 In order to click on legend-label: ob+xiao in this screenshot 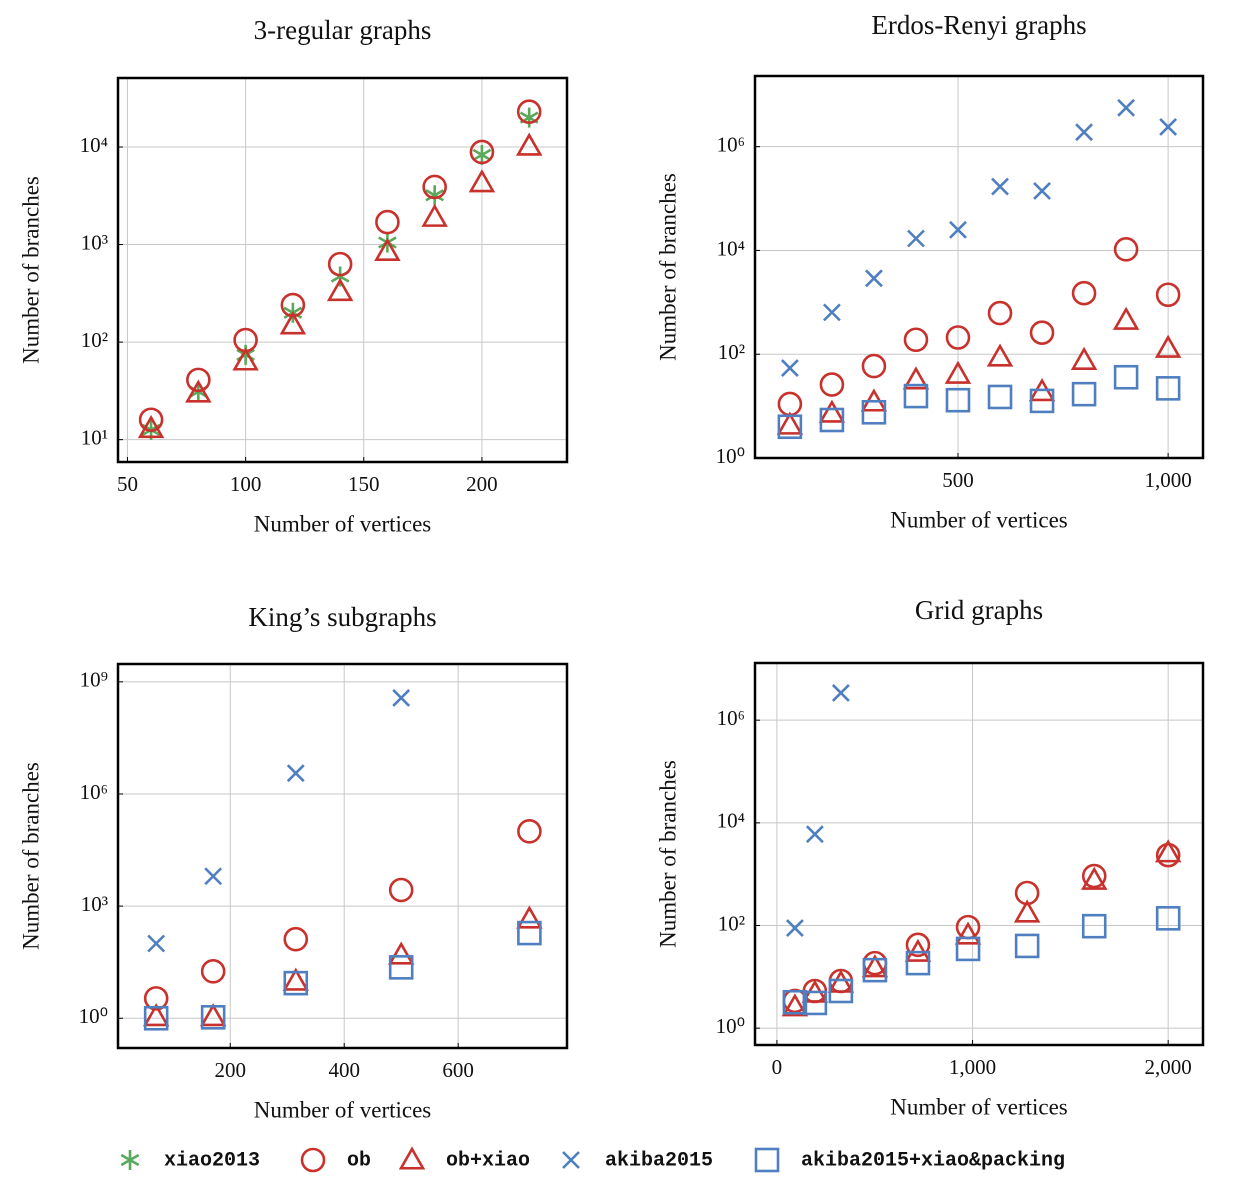, I will do `click(488, 1160)`.